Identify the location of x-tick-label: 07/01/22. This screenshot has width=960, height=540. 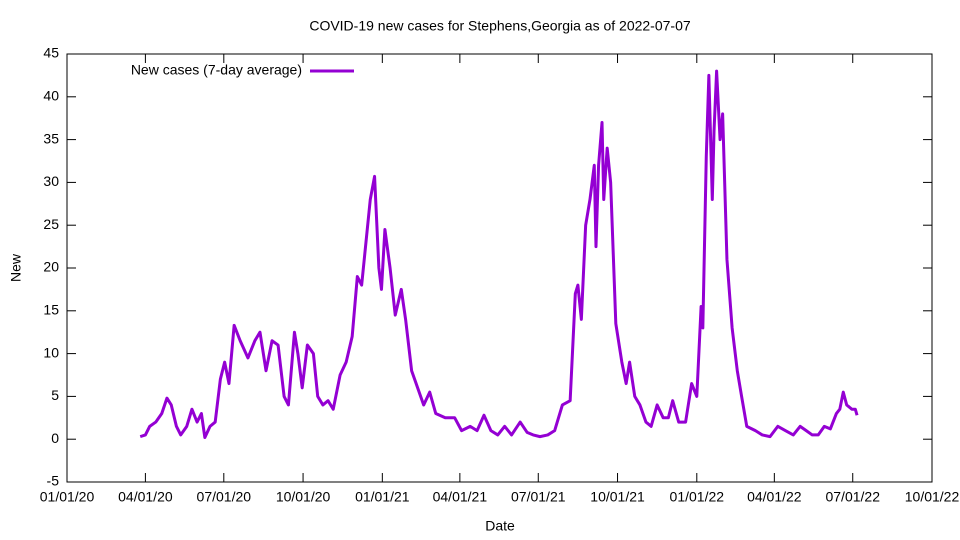
(852, 497).